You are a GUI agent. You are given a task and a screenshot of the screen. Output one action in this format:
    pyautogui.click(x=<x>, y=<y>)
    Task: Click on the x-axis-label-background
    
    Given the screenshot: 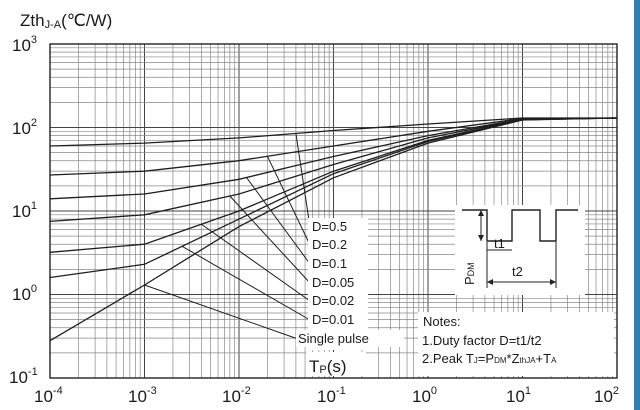 What is the action you would take?
    pyautogui.click(x=336, y=364)
    